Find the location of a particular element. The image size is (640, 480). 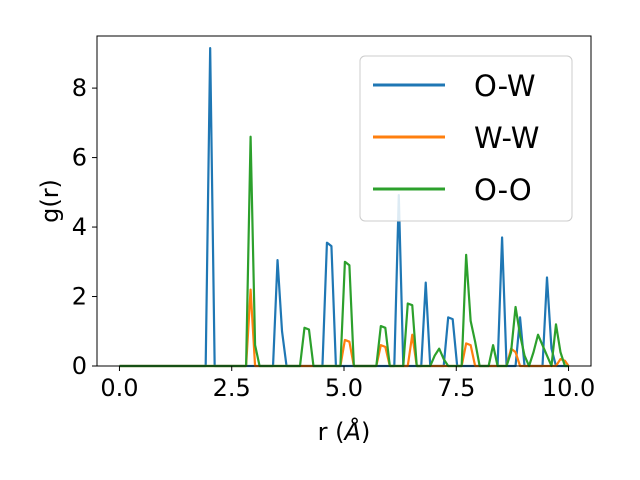

y-axis-ticks: 0 2 4 6 8 is located at coordinates (84, 227).